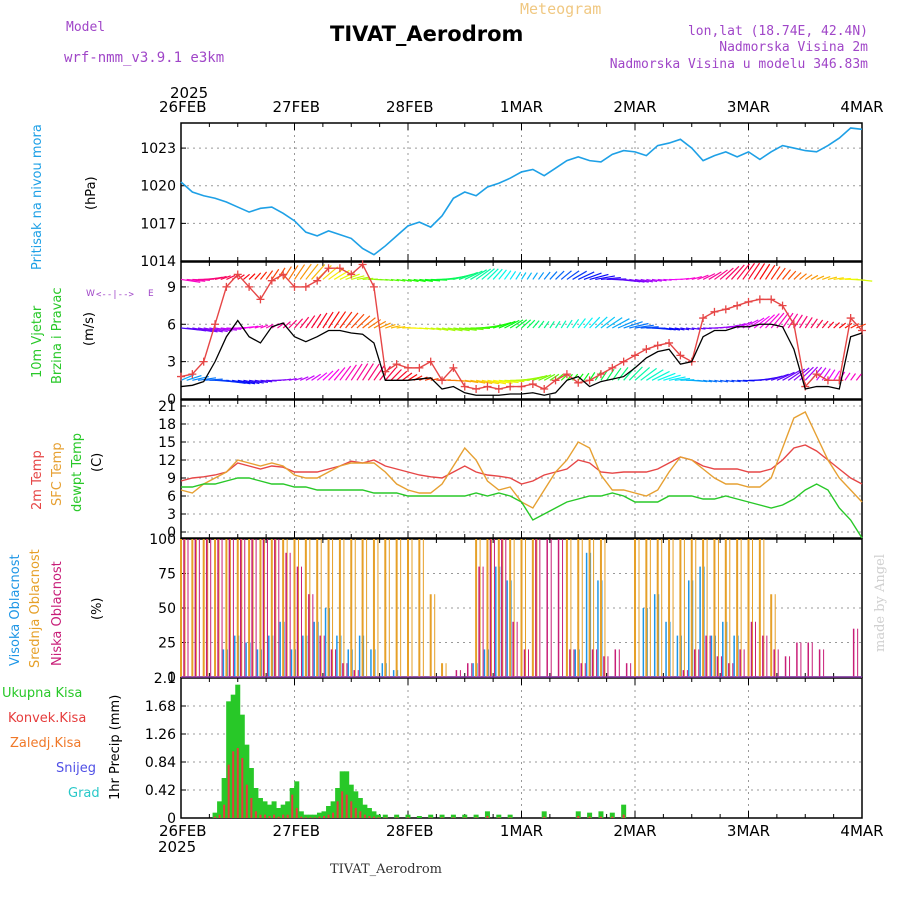 This screenshot has height=900, width=900. Describe the element at coordinates (862, 831) in the screenshot. I see `date-tick-bottom: 4MAR` at that location.